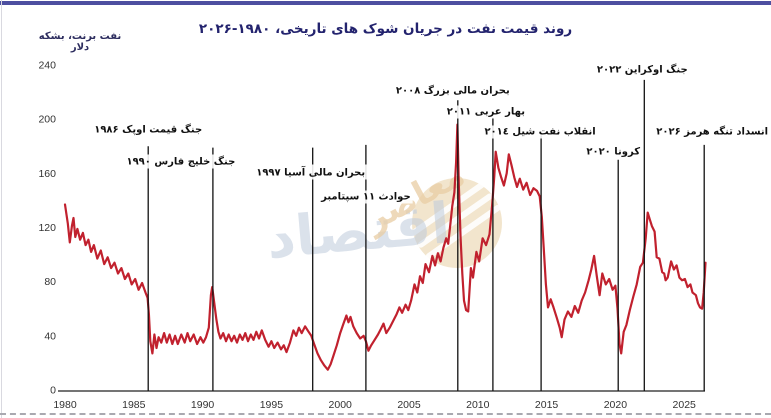  I want to click on event-label: حوادث ۱۱ سپتامبر, so click(365, 197).